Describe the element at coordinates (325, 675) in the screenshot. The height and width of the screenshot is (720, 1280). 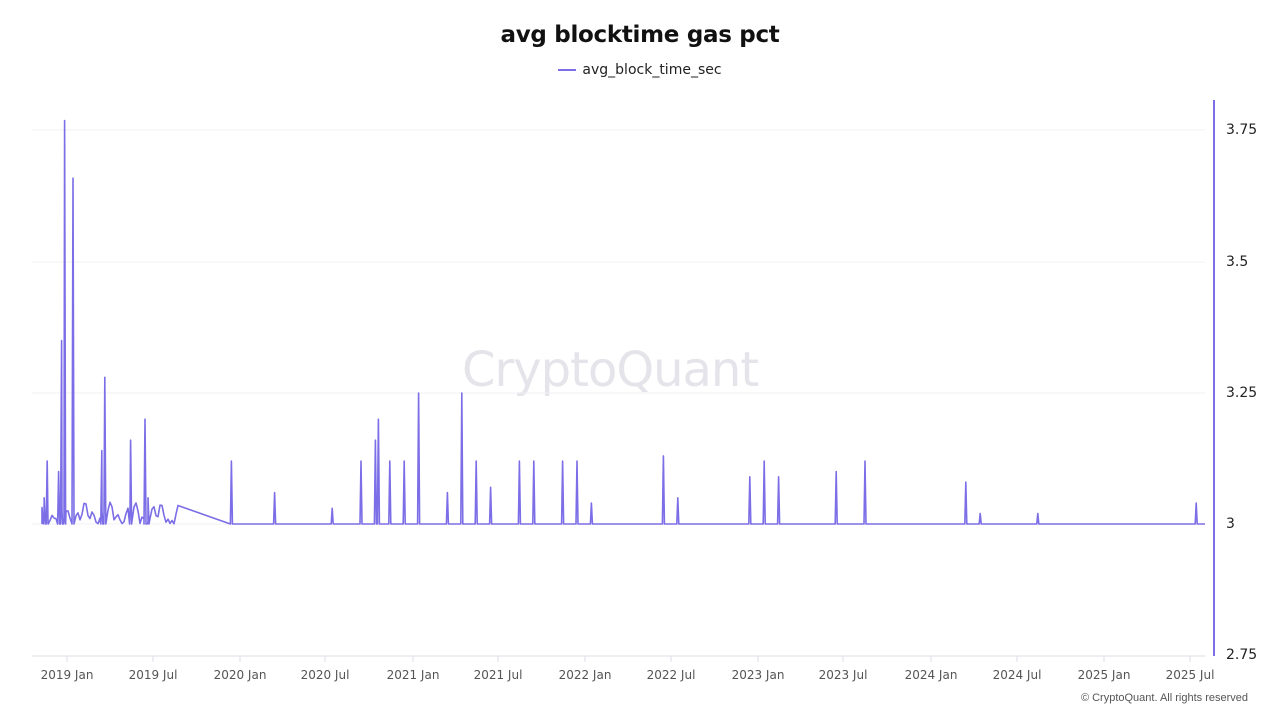
I see `x-tick-label: 2020 Jul` at that location.